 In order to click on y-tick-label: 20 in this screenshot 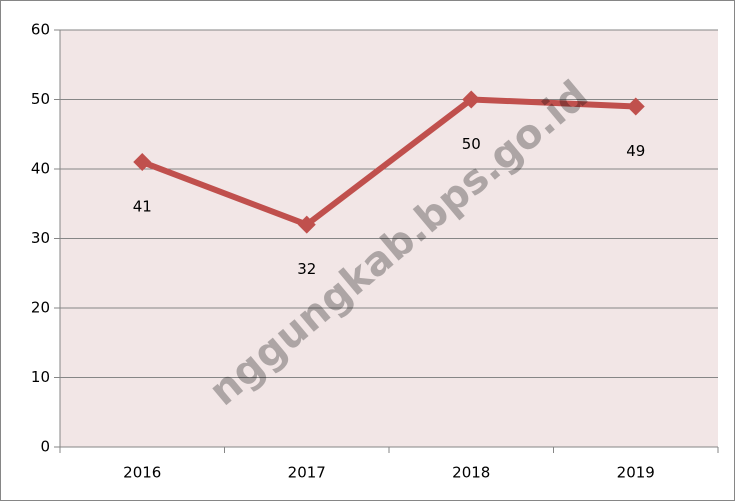, I will do `click(40, 308)`.